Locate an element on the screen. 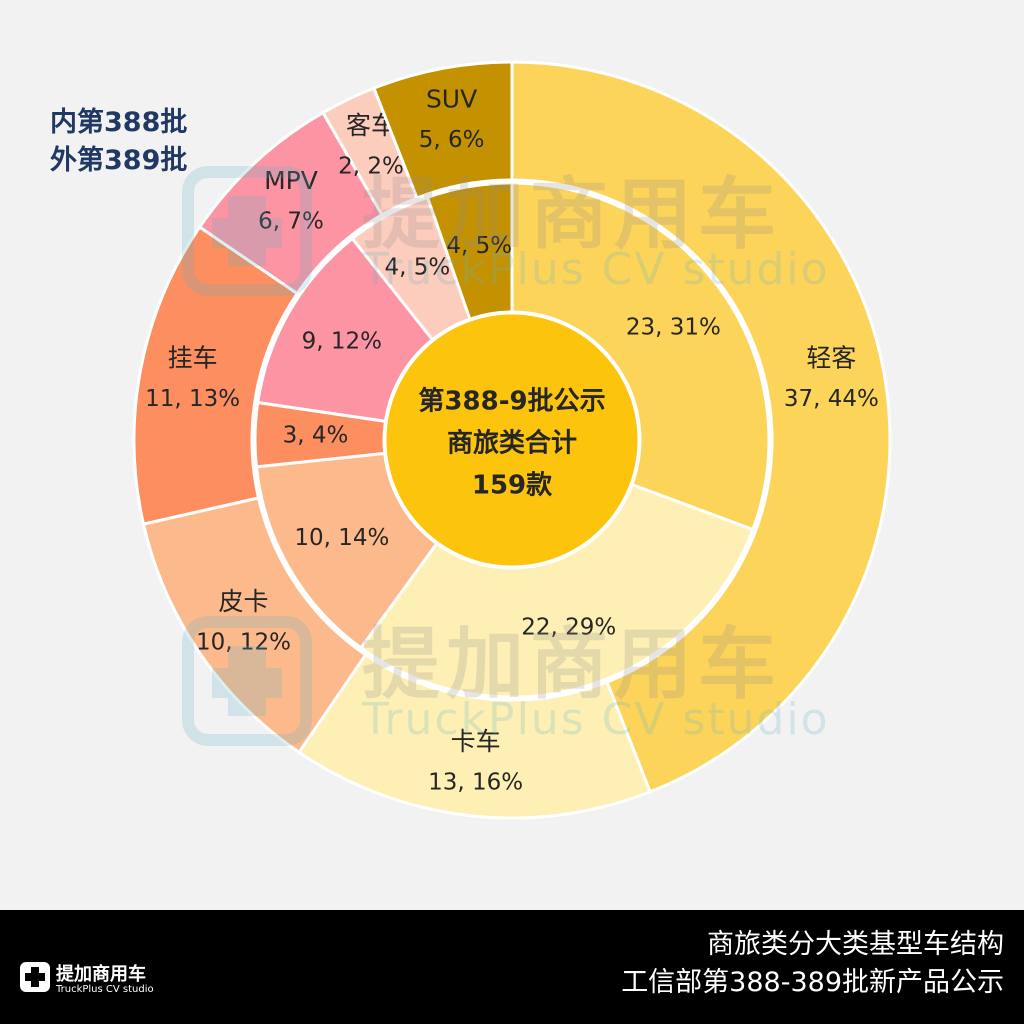 Image resolution: width=1024 pixels, height=1024 pixels. outer-value-label-0: 37, 44% is located at coordinates (831, 399).